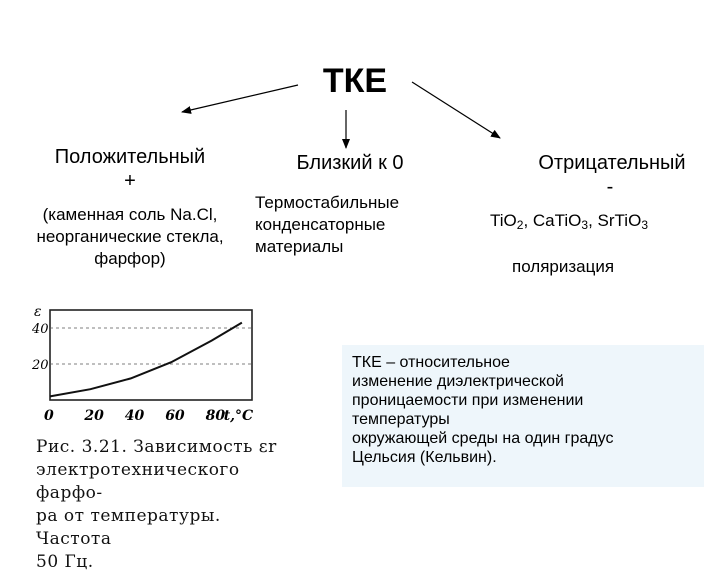 The image size is (720, 574). I want to click on x-axis-unit: t,°C, so click(238, 416).